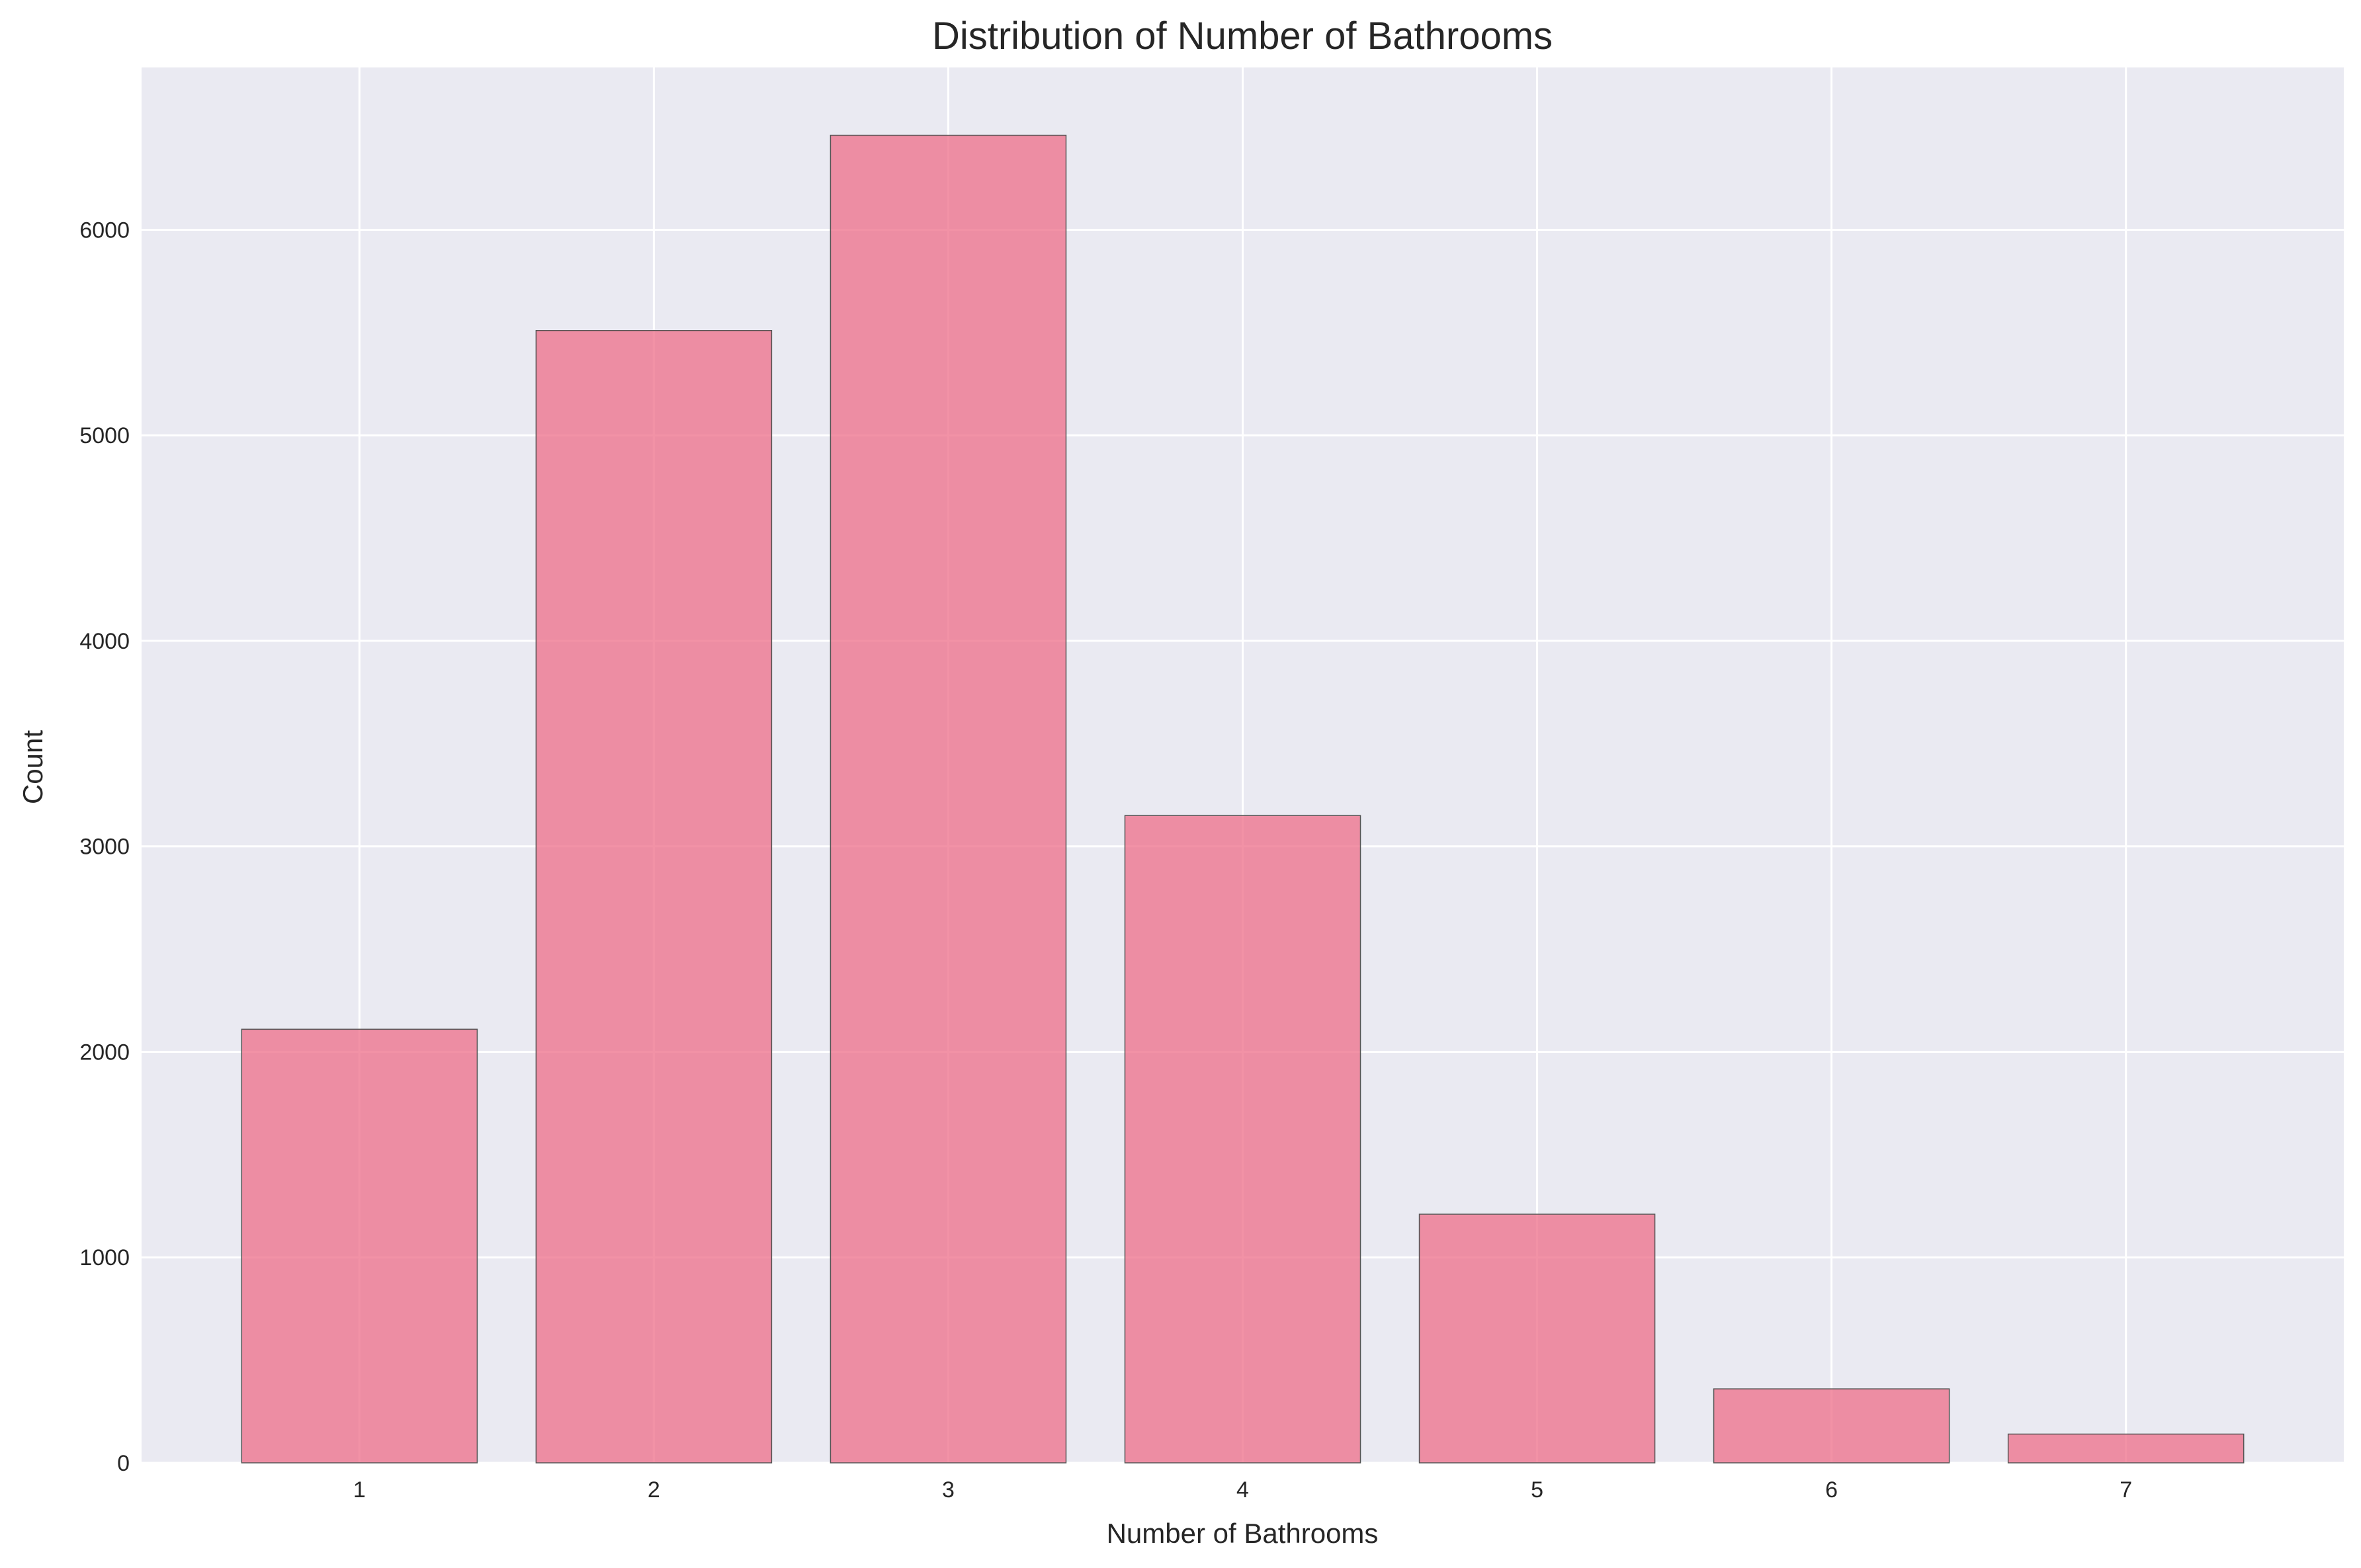 This screenshot has width=2361, height=1568. What do you see at coordinates (2126, 1490) in the screenshot?
I see `x-tick-label: 7` at bounding box center [2126, 1490].